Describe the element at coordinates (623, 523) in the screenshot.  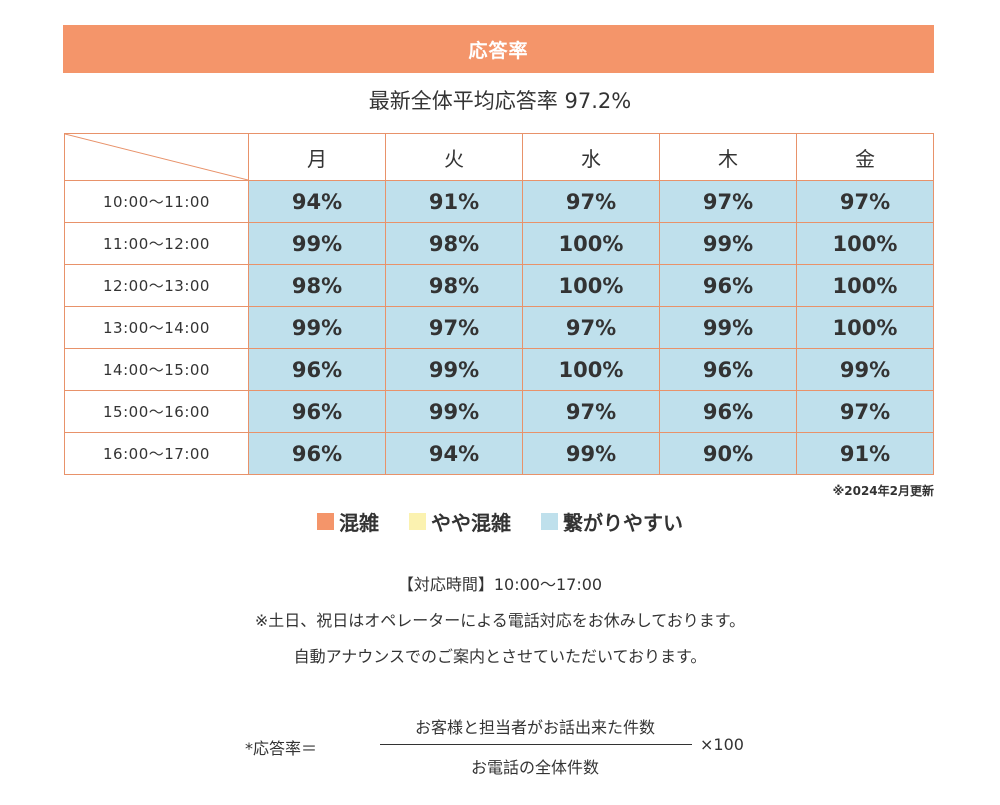
I see `legend-label: 繋がりやすい` at that location.